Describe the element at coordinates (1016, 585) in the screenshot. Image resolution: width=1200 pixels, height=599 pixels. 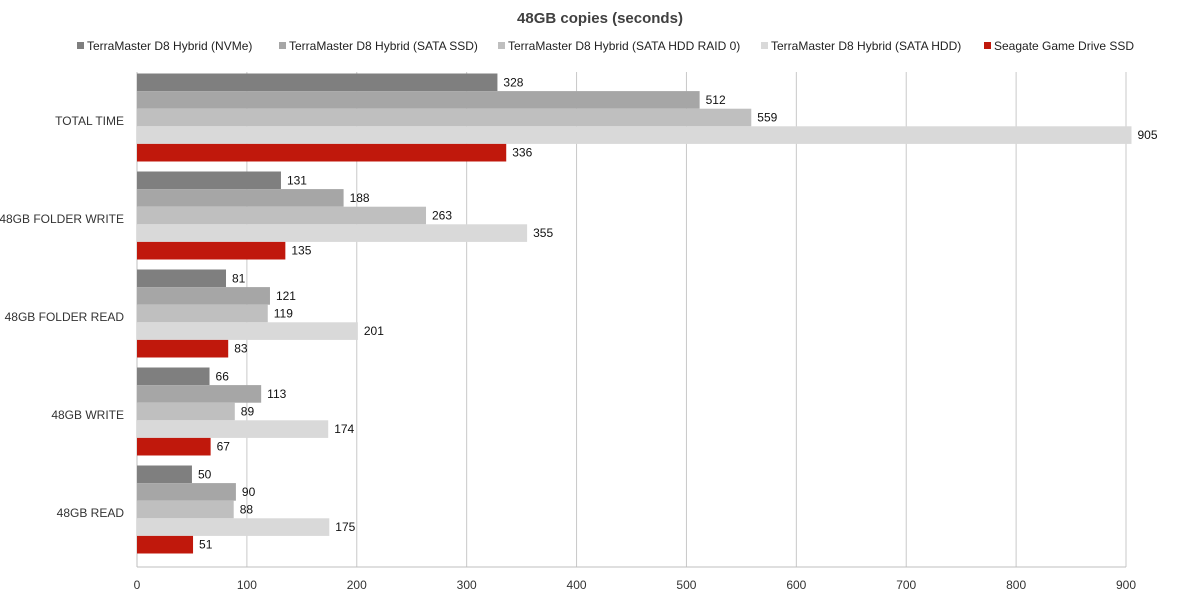
I see `x-tick-label-800: 800` at that location.